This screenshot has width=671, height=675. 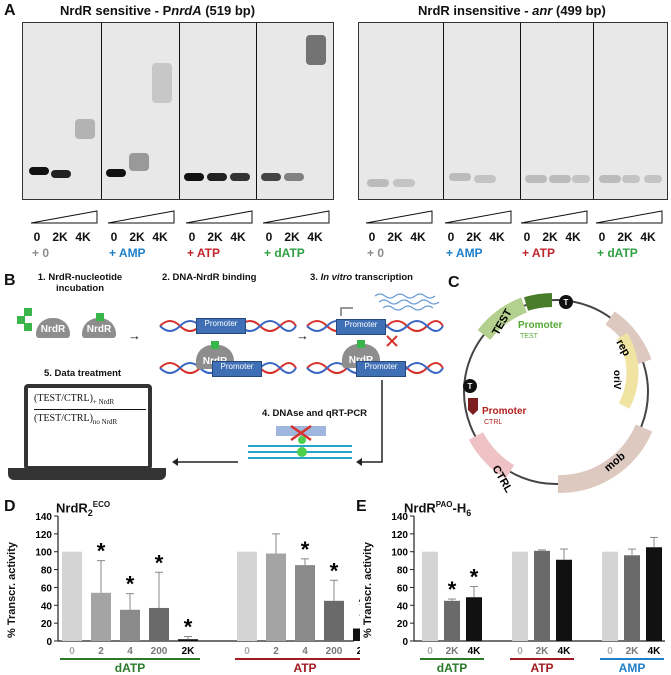 What do you see at coordinates (130, 651) in the screenshot?
I see `x-tick-label: 4` at bounding box center [130, 651].